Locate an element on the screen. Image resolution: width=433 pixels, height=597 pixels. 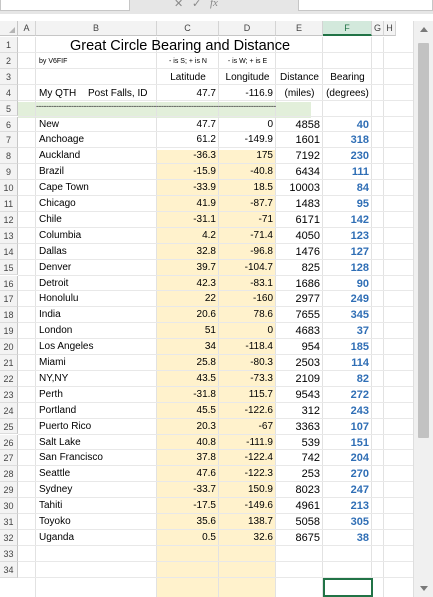
city-name: Perth is located at coordinates (51, 394).